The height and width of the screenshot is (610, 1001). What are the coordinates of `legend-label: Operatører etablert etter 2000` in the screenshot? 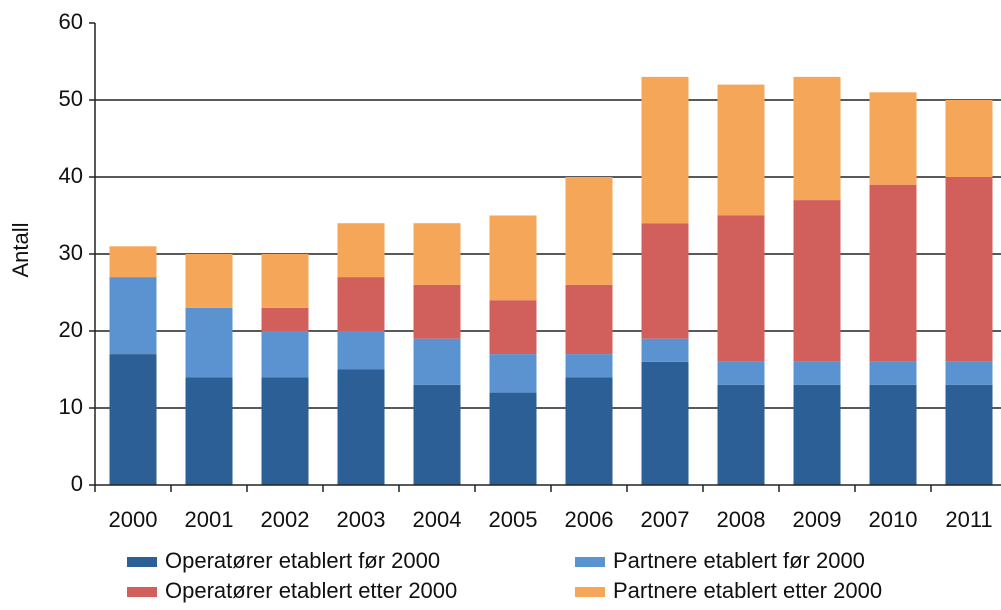 It's located at (311, 590).